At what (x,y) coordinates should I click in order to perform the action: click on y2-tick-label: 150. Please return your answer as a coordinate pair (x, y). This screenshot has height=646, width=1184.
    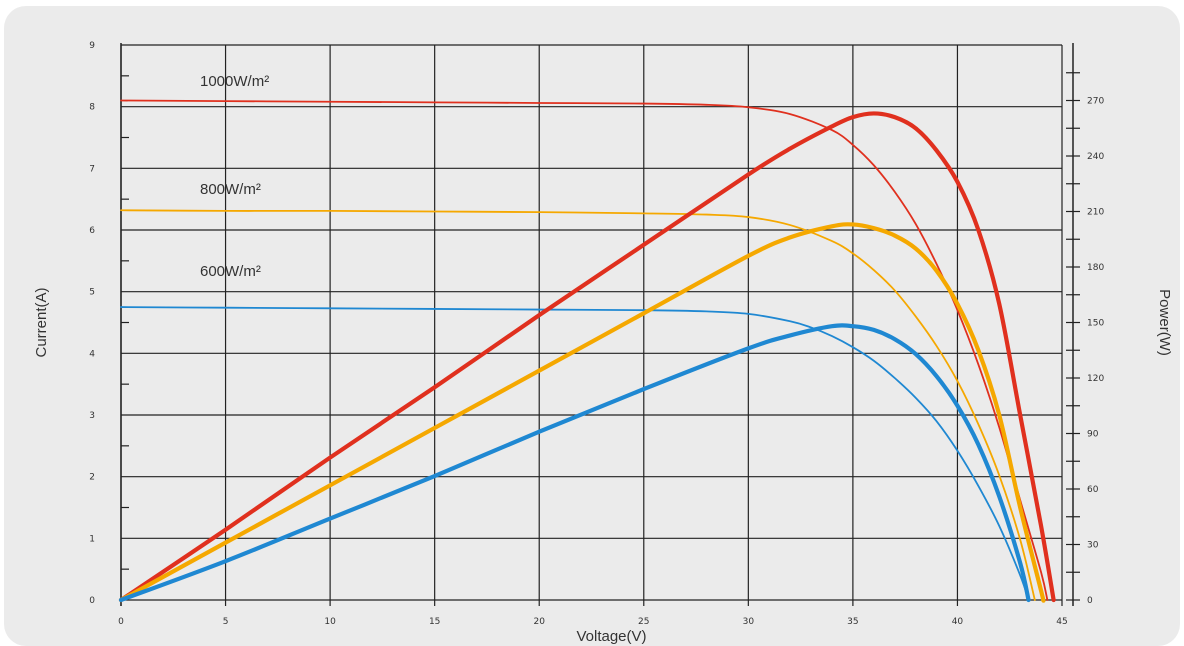
    Looking at the image, I should click on (1095, 324).